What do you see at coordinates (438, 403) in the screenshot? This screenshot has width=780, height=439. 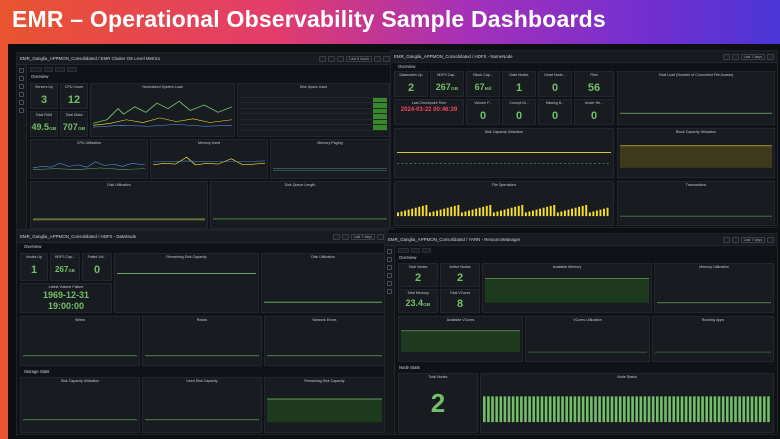 I see `total-nodes-panel-2: Total Nodes 2` at bounding box center [438, 403].